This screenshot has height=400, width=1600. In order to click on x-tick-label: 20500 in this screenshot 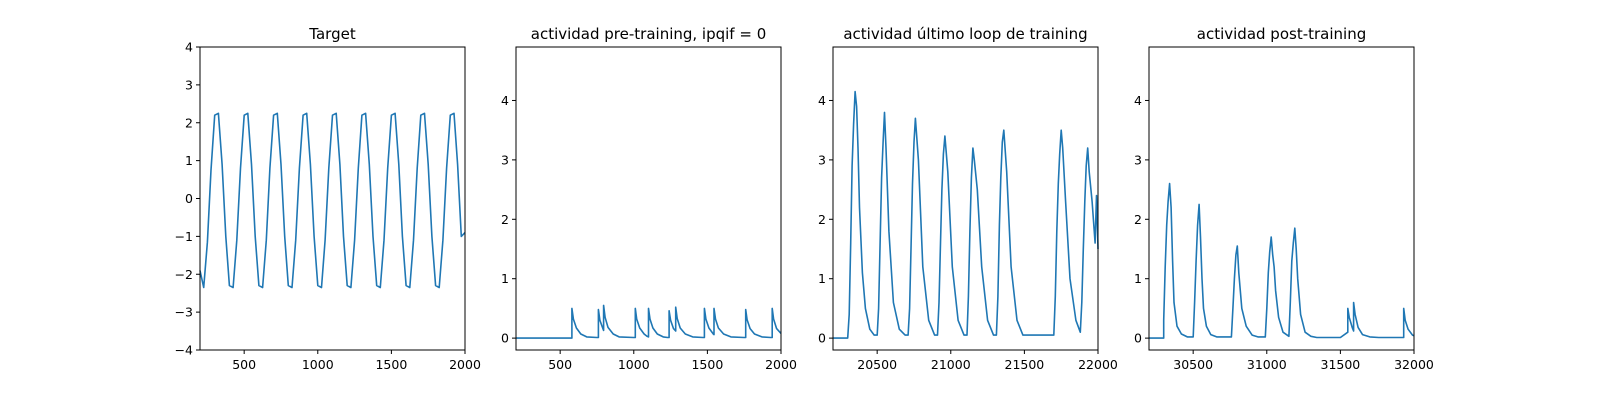, I will do `click(877, 364)`.